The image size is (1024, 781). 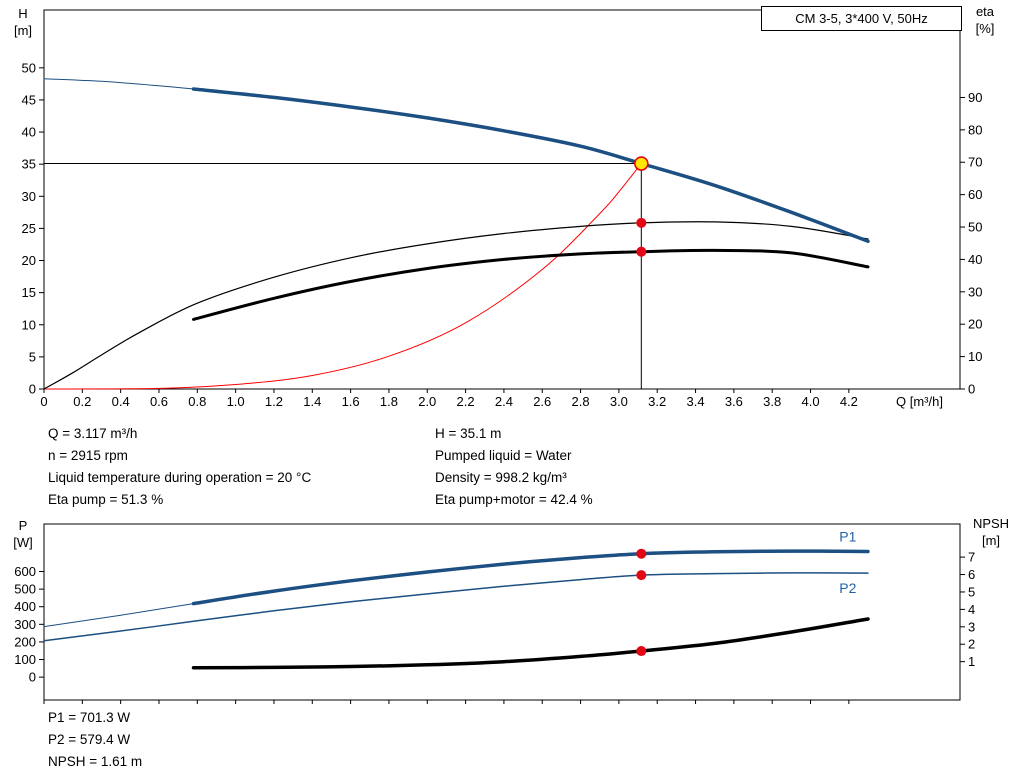 What do you see at coordinates (971, 609) in the screenshot?
I see `y-right-tick-label: 4` at bounding box center [971, 609].